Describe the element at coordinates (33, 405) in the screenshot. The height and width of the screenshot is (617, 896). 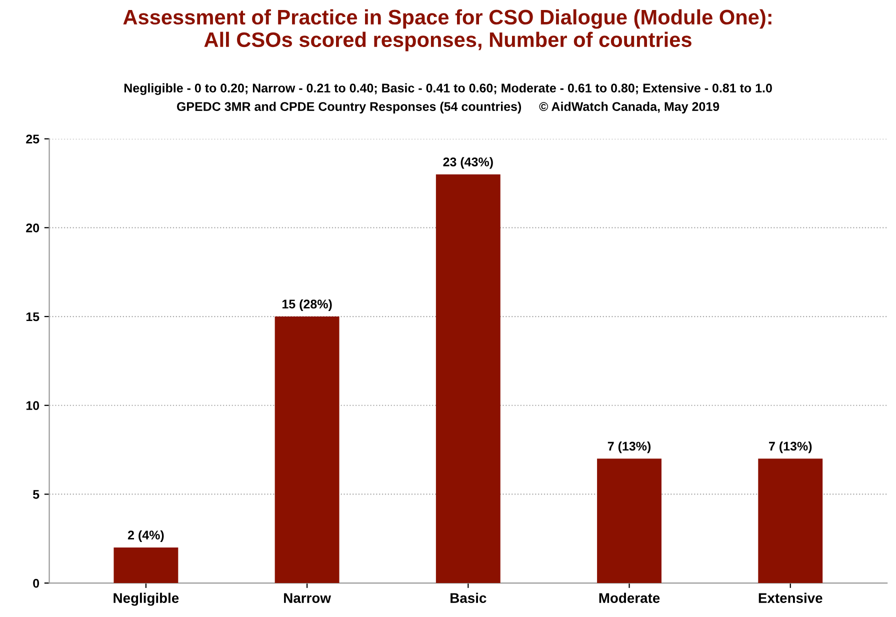
I see `y-tick-label: 10` at that location.